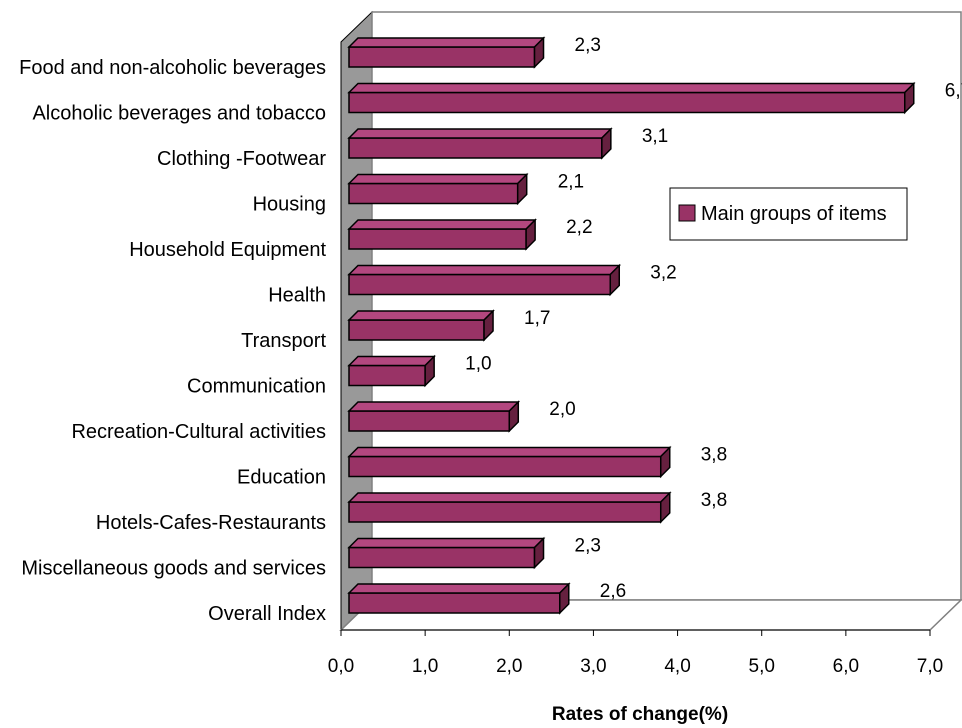 The height and width of the screenshot is (728, 962). I want to click on category-label: Health, so click(297, 296).